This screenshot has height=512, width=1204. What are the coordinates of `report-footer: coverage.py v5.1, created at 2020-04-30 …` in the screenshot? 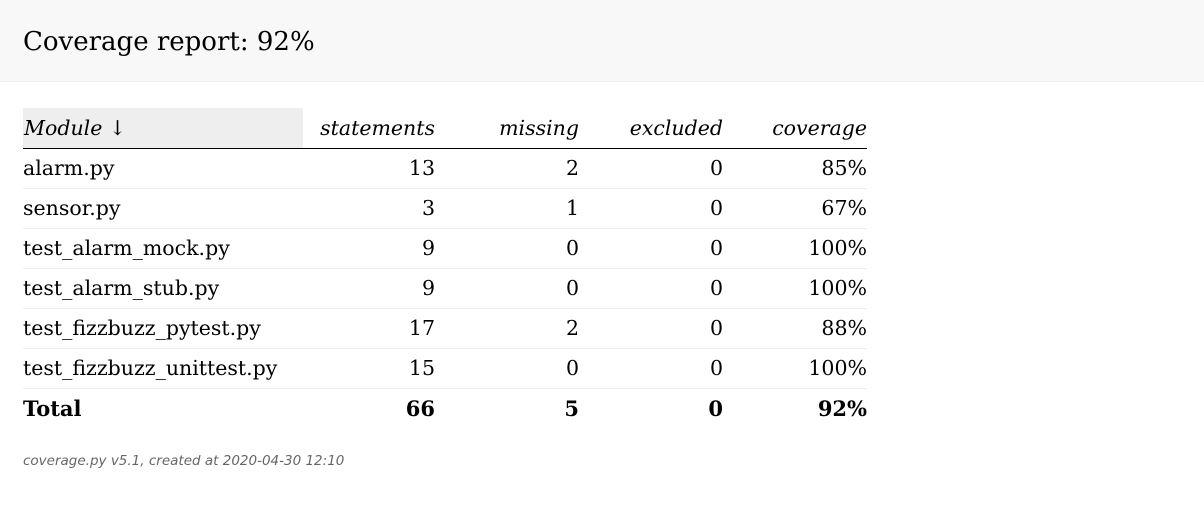 It's located at (183, 461).